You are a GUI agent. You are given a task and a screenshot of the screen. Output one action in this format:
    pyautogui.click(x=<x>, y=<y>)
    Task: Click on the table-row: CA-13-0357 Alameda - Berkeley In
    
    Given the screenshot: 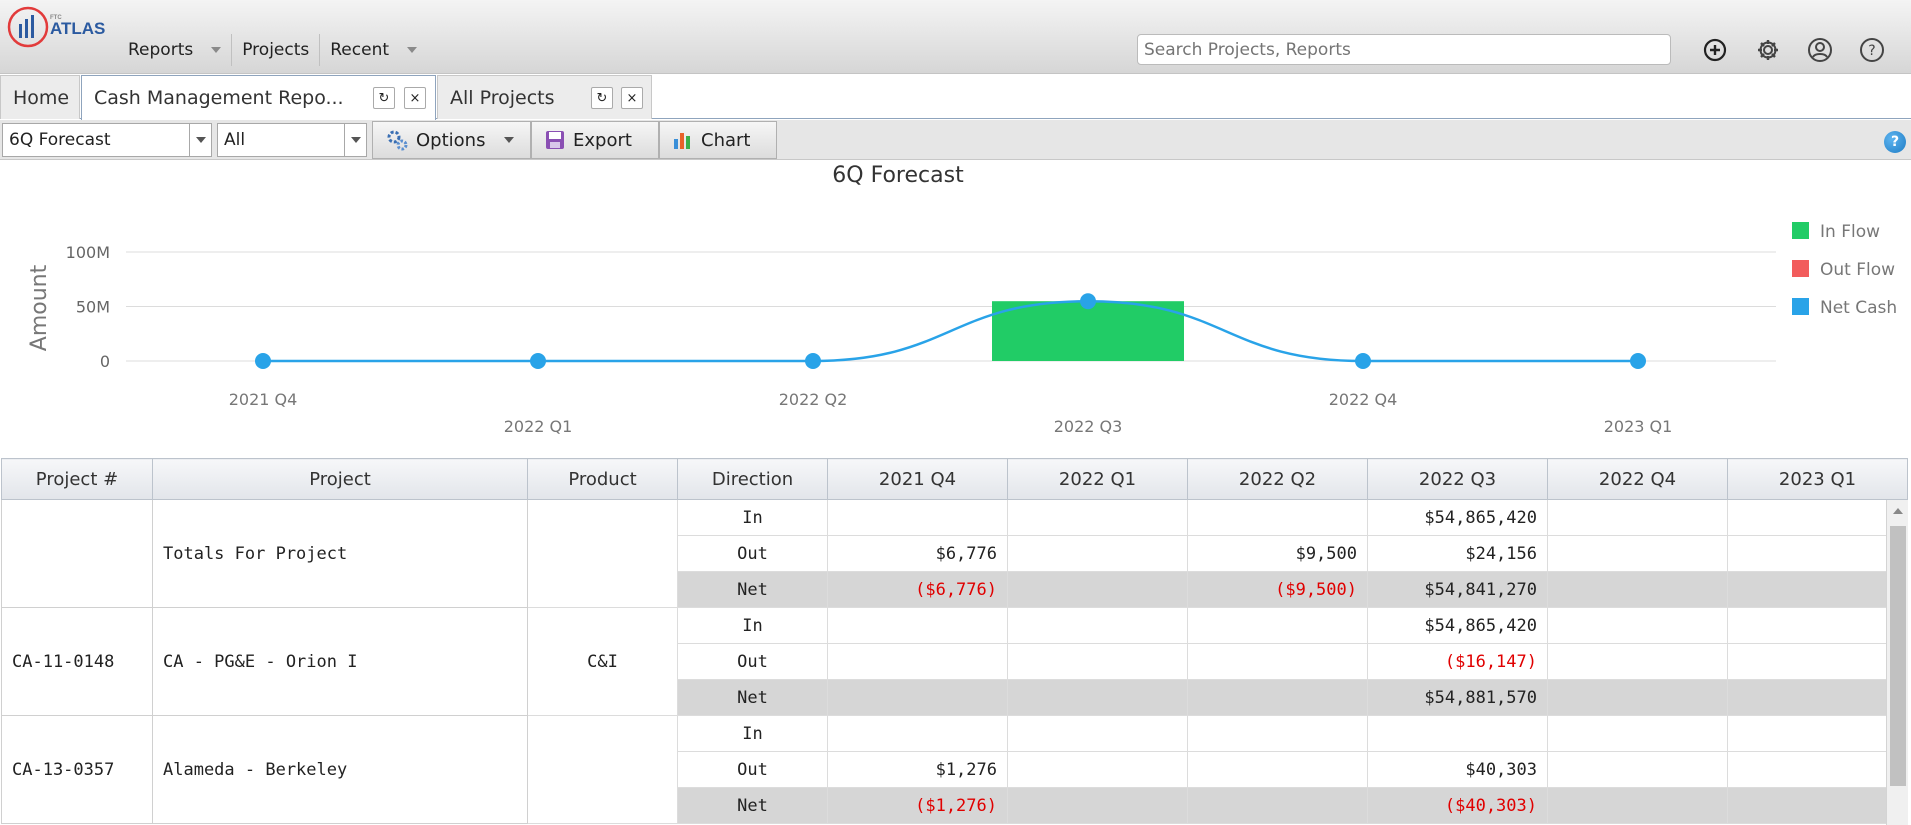 What is the action you would take?
    pyautogui.click(x=954, y=769)
    